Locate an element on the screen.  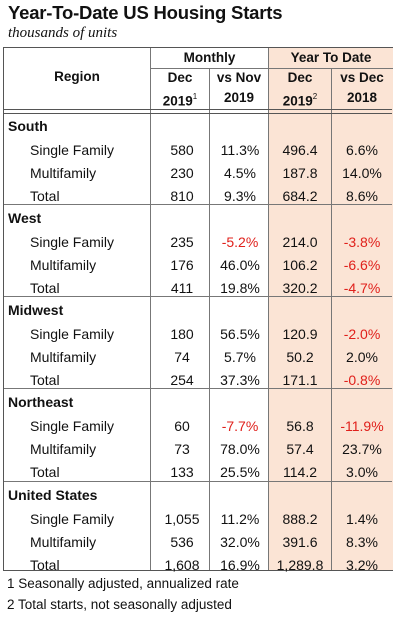
footnote-2: 2 Total starts, not seasonally adjusted is located at coordinates (119, 604).